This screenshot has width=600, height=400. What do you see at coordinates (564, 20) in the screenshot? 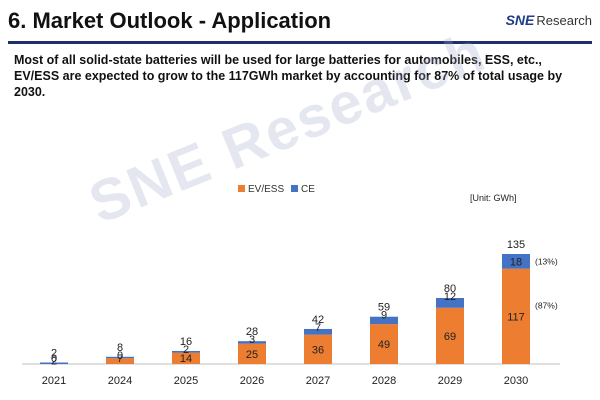
I see `logo-suffix: Research` at bounding box center [564, 20].